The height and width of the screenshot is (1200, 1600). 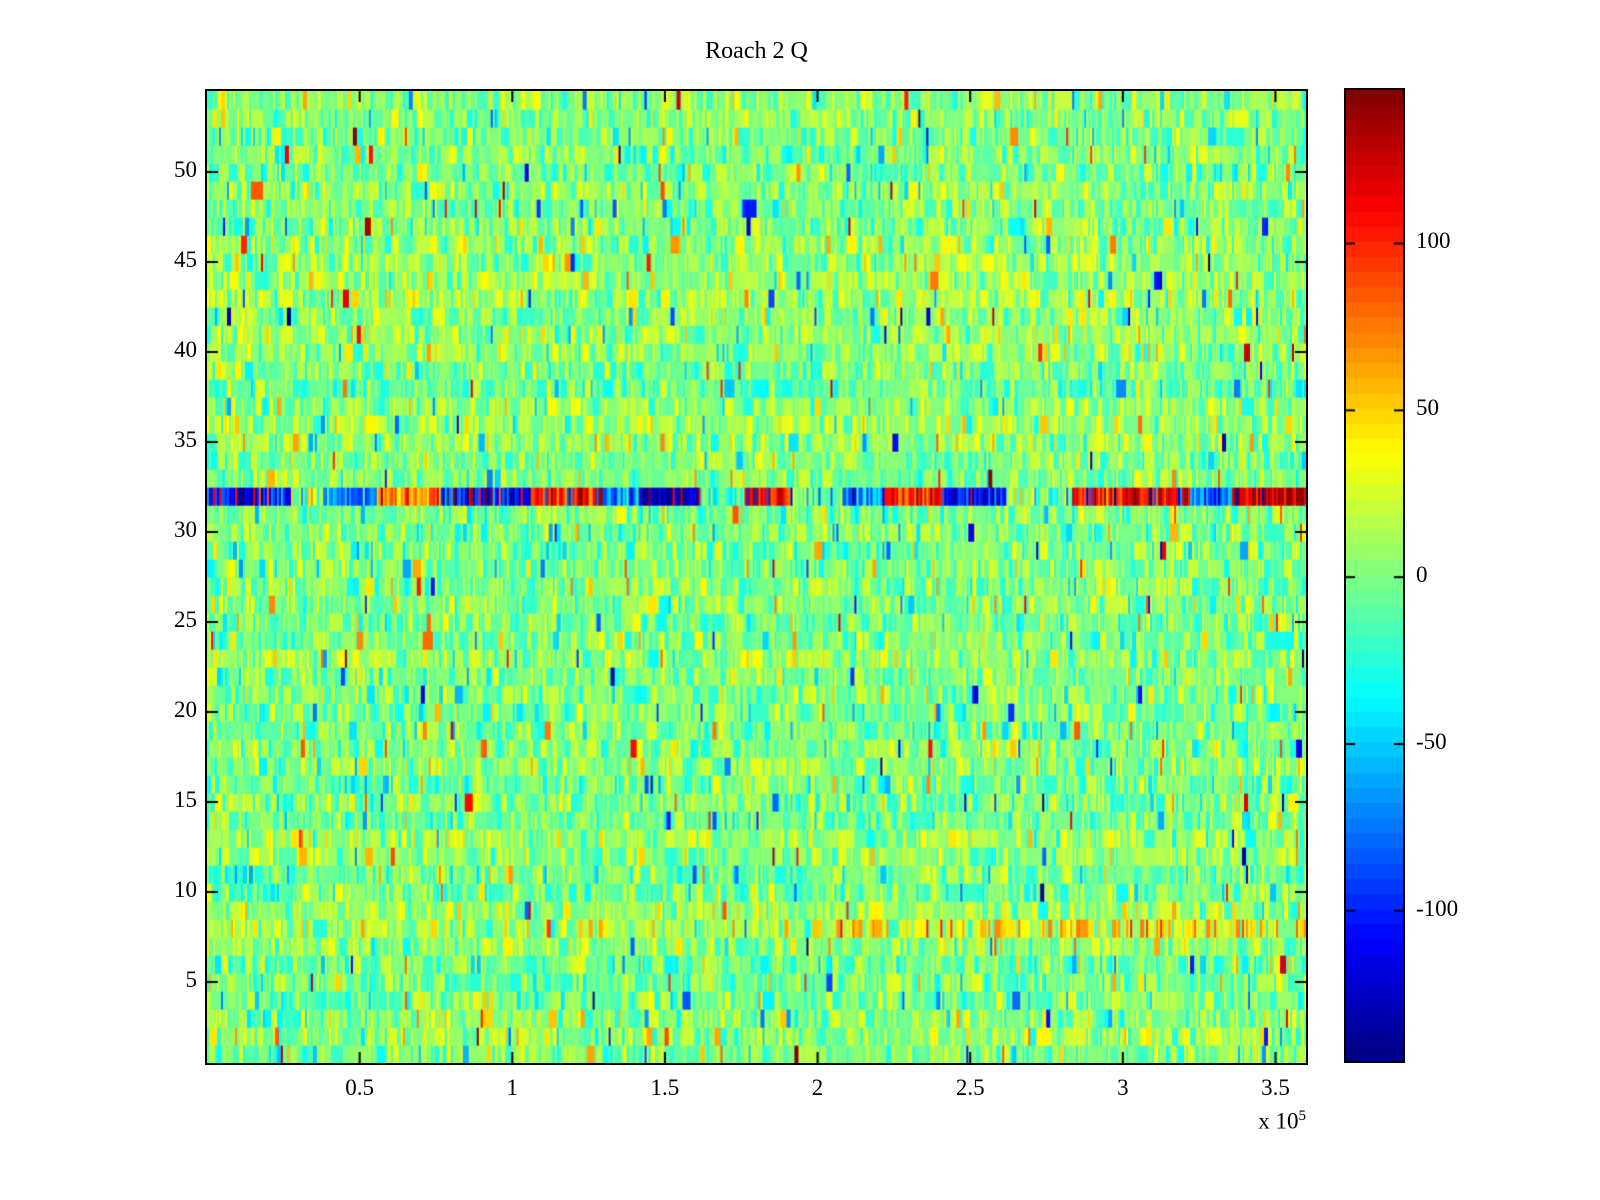 I want to click on x-tick-label: 1.5, so click(x=665, y=1087).